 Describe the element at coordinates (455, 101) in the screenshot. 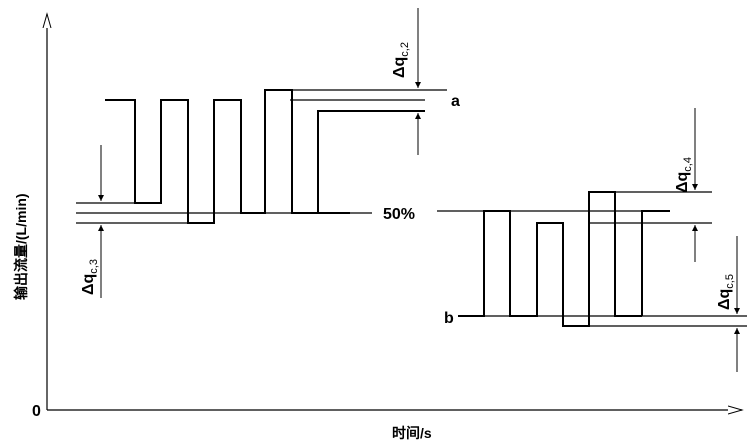

I see `level-a-label: a` at that location.